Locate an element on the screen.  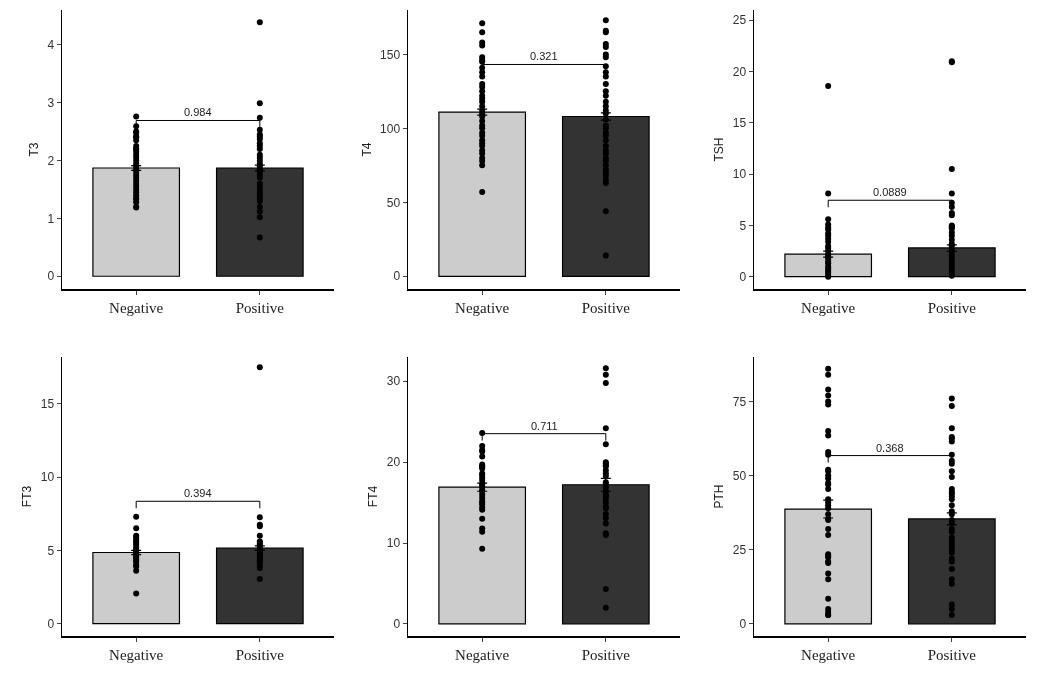
annotation: 0.321 is located at coordinates (544, 56).